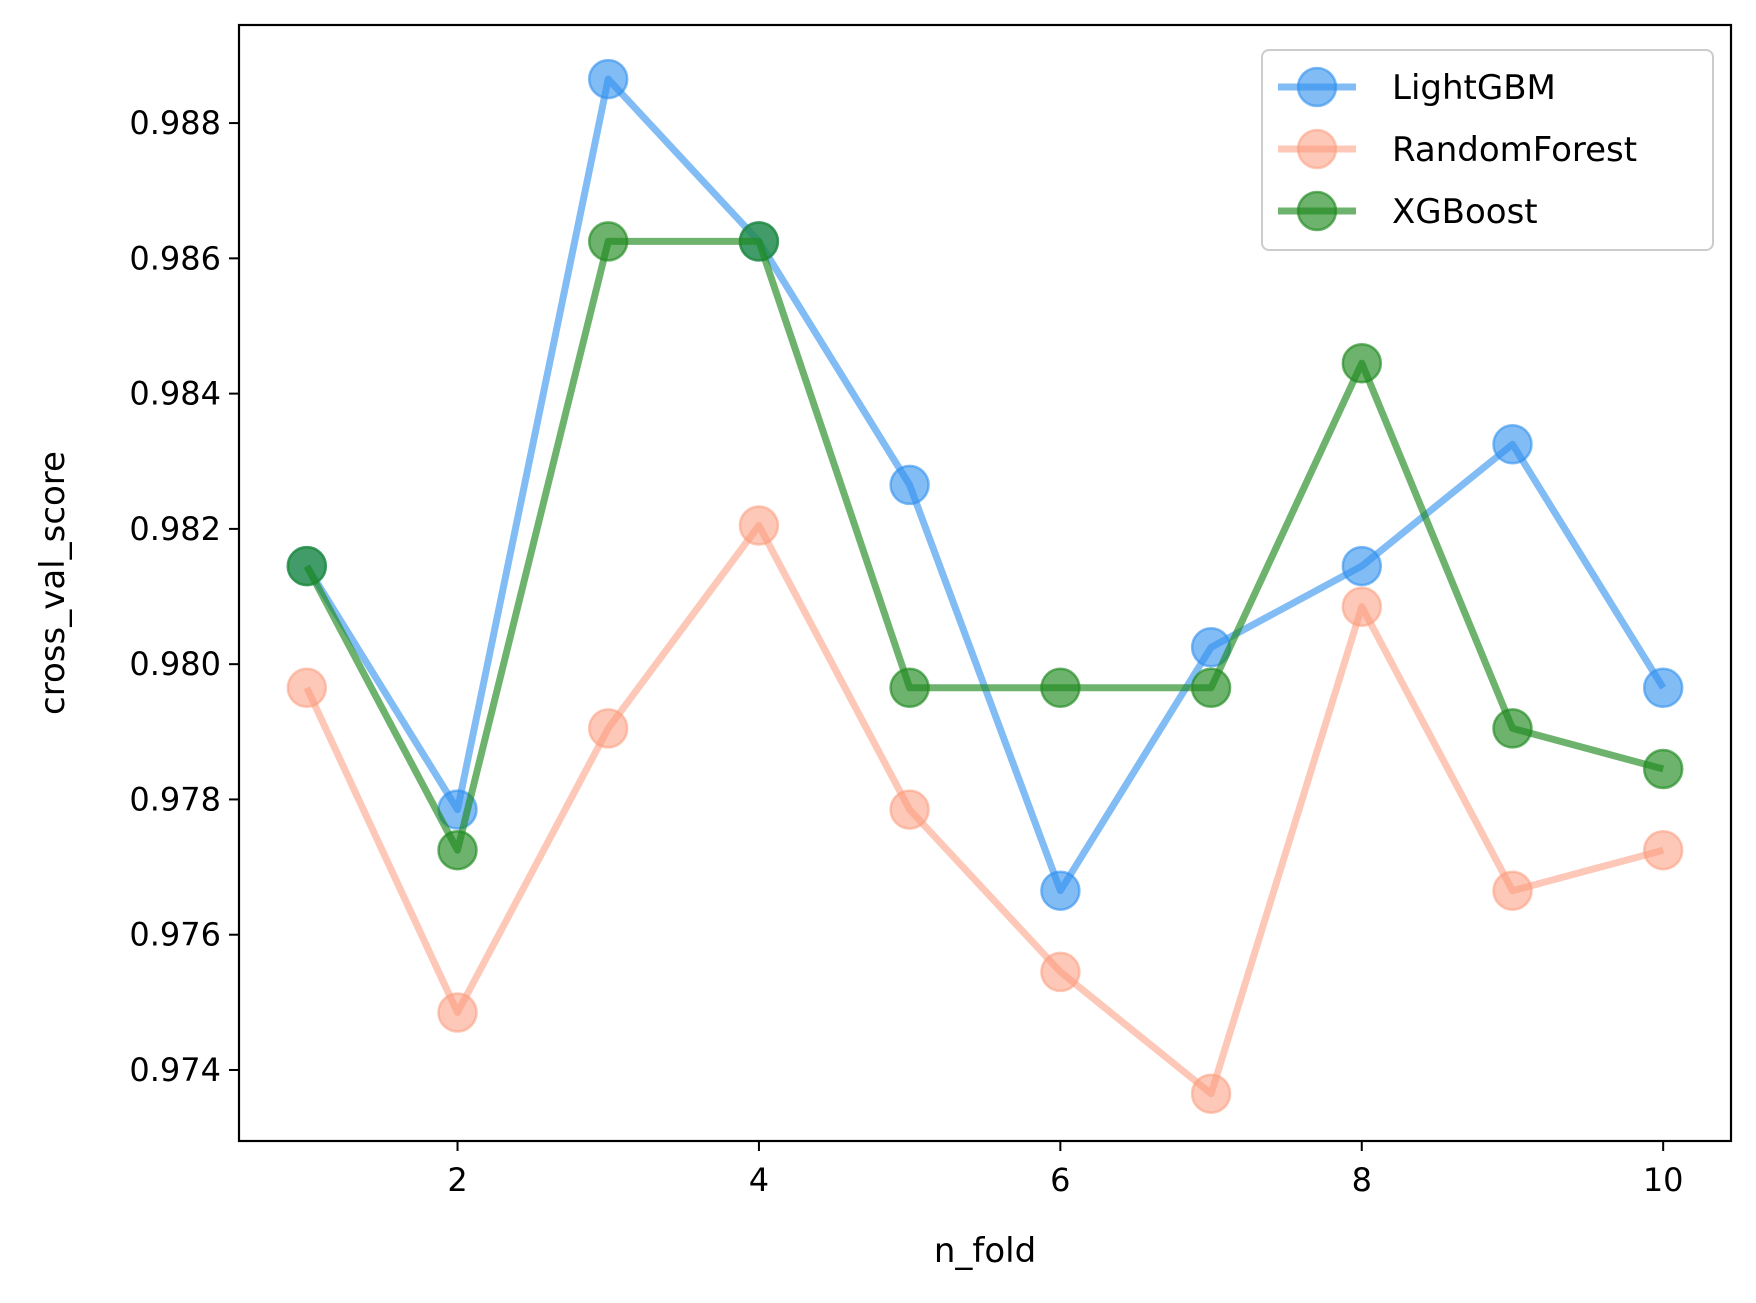  What do you see at coordinates (1060, 1180) in the screenshot?
I see `x-tick-label: 6` at bounding box center [1060, 1180].